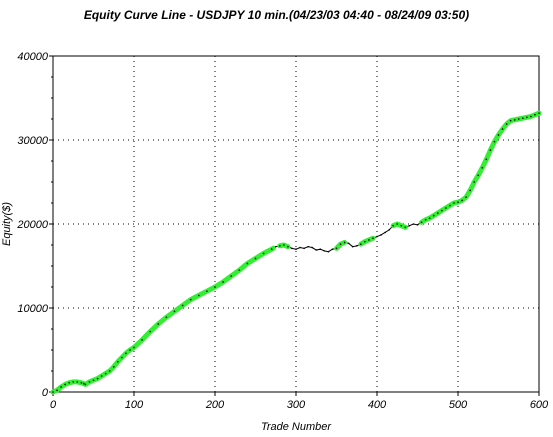 This screenshot has height=437, width=553. What do you see at coordinates (377, 405) in the screenshot?
I see `x-tick-label: 400` at bounding box center [377, 405].